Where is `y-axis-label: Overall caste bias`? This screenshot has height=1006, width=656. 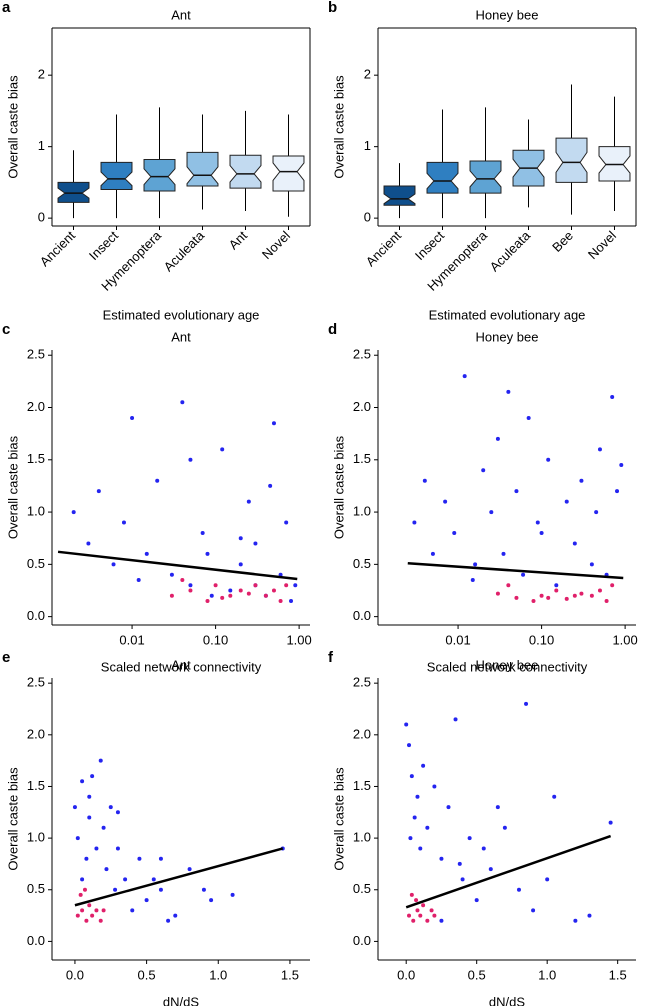
y-axis-label: Overall caste bias is located at coordinates (12, 487).